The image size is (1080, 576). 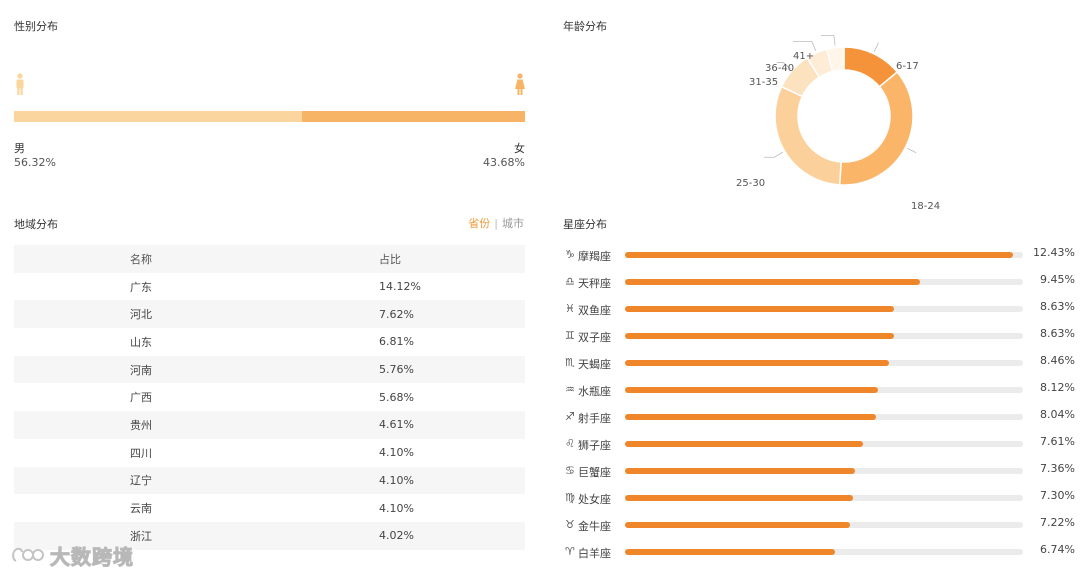 What do you see at coordinates (1057, 279) in the screenshot?
I see `zodiac-value: 9.45%` at bounding box center [1057, 279].